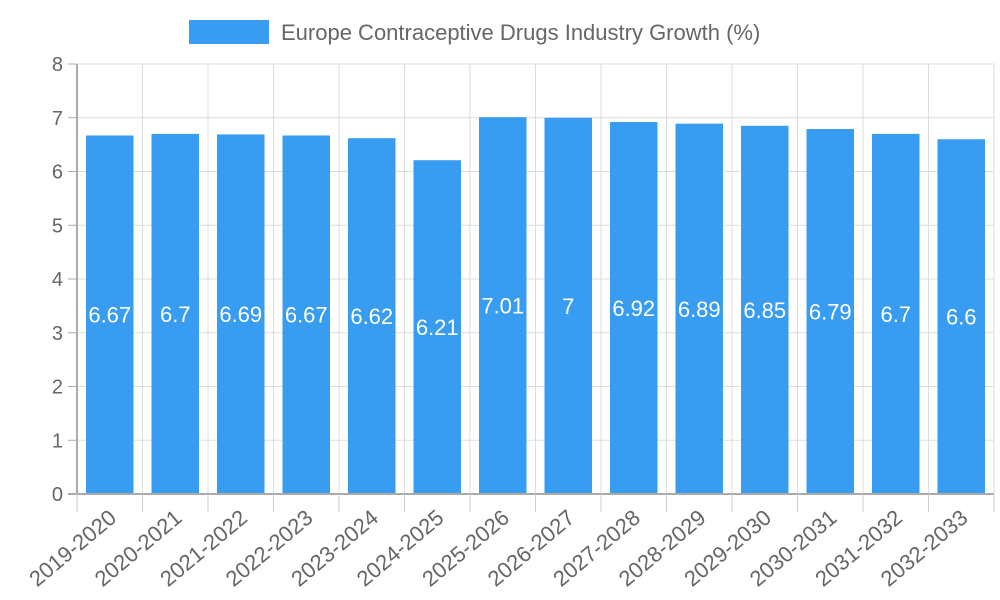 The width and height of the screenshot is (1000, 600). What do you see at coordinates (57, 119) in the screenshot?
I see `y-tick-label: 7` at bounding box center [57, 119].